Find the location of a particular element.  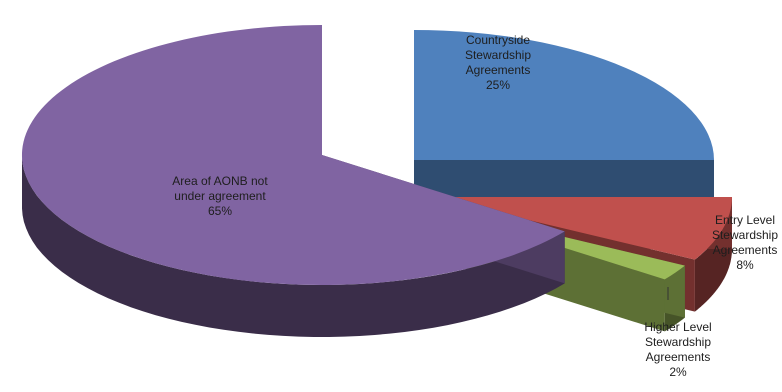

label-area-not-under-agreement: Area of AONB not under agreement 65% is located at coordinates (220, 196).